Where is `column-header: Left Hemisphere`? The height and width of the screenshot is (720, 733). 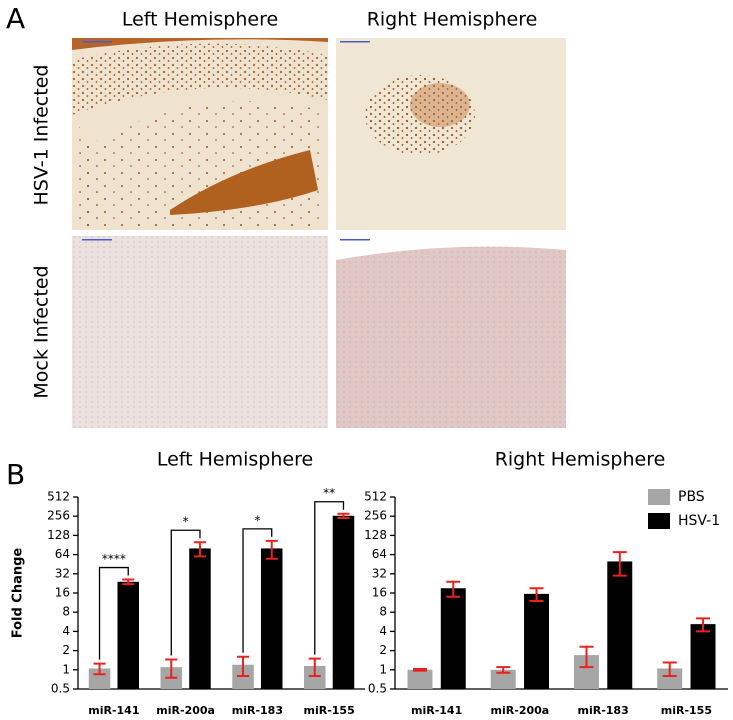
column-header: Left Hemisphere is located at coordinates (200, 20).